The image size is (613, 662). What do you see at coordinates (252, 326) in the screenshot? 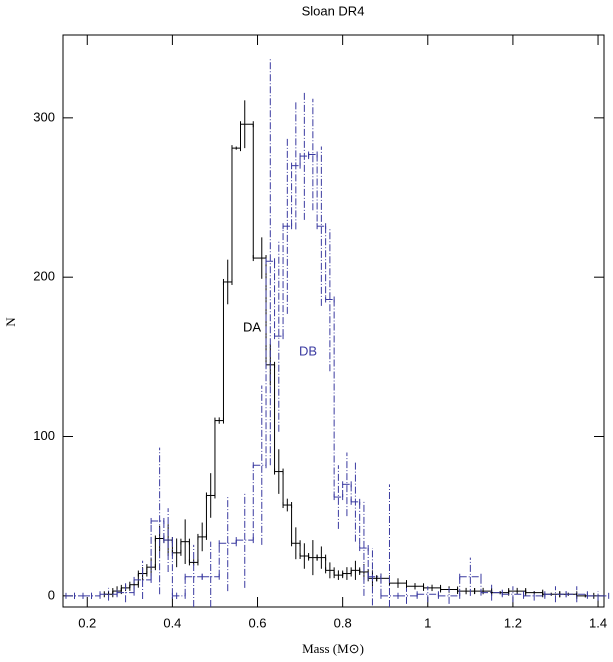
I see `series-label: DA` at bounding box center [252, 326].